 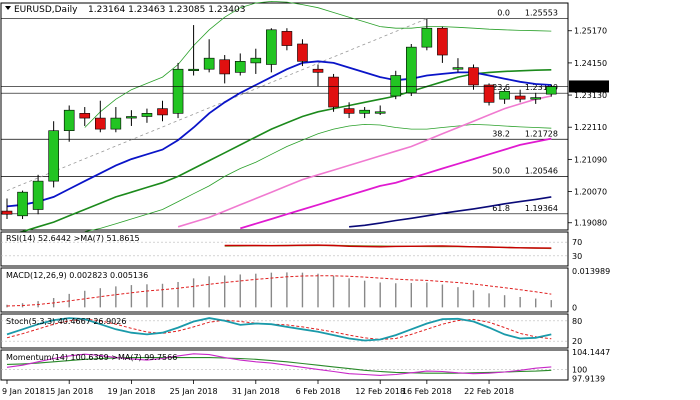 What do you see at coordinates (427, 391) in the screenshot?
I see `x-tick-label: 16 Feb 2018` at bounding box center [427, 391].